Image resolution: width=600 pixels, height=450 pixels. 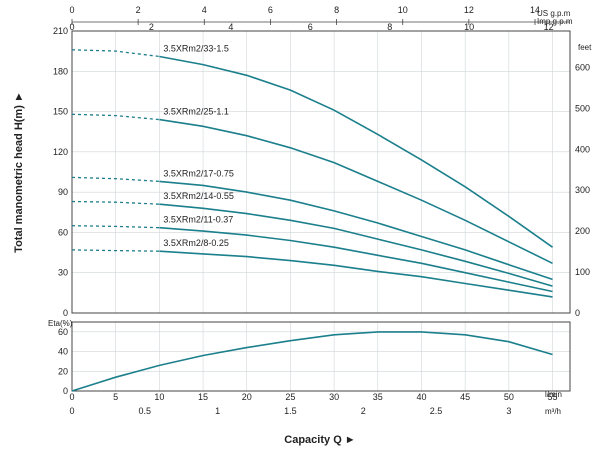 I want to click on imp-gpm-tick-label: 0, so click(x=71, y=27).